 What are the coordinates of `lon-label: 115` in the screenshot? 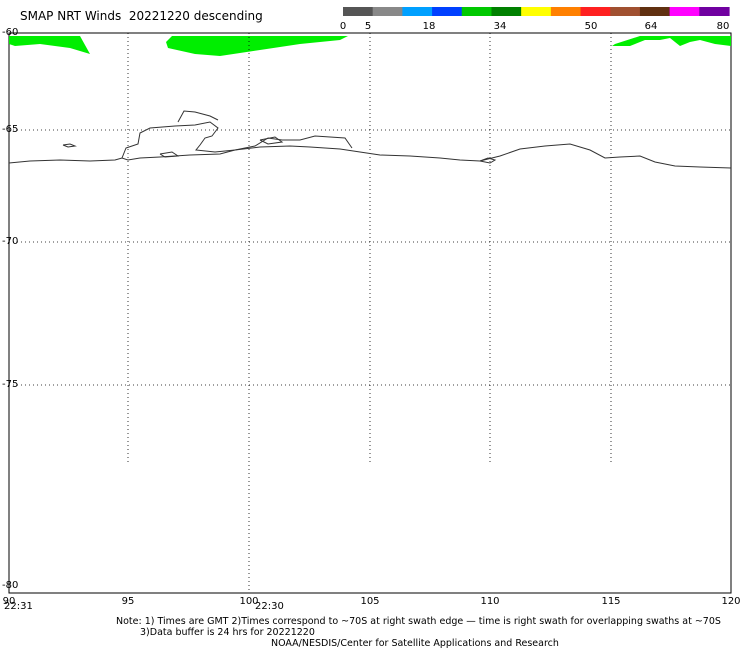 It's located at (611, 601).